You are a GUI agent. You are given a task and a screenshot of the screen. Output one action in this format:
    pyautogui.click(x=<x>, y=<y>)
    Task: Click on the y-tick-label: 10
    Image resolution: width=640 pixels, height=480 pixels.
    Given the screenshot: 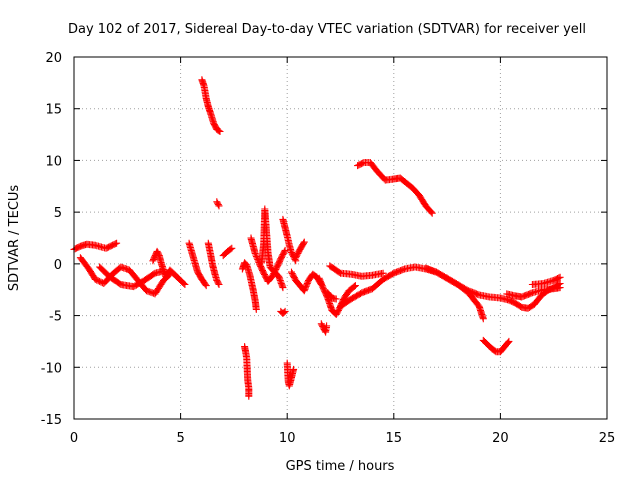 What is the action you would take?
    pyautogui.click(x=53, y=161)
    